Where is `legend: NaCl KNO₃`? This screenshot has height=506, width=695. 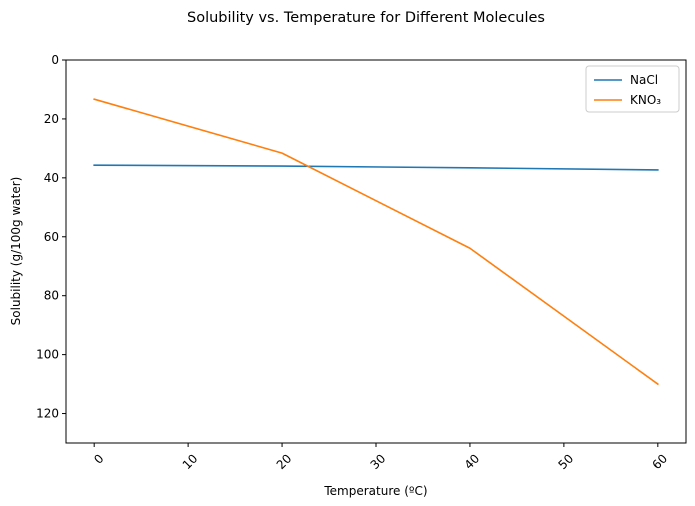 legend: NaCl KNO₃ is located at coordinates (632, 89).